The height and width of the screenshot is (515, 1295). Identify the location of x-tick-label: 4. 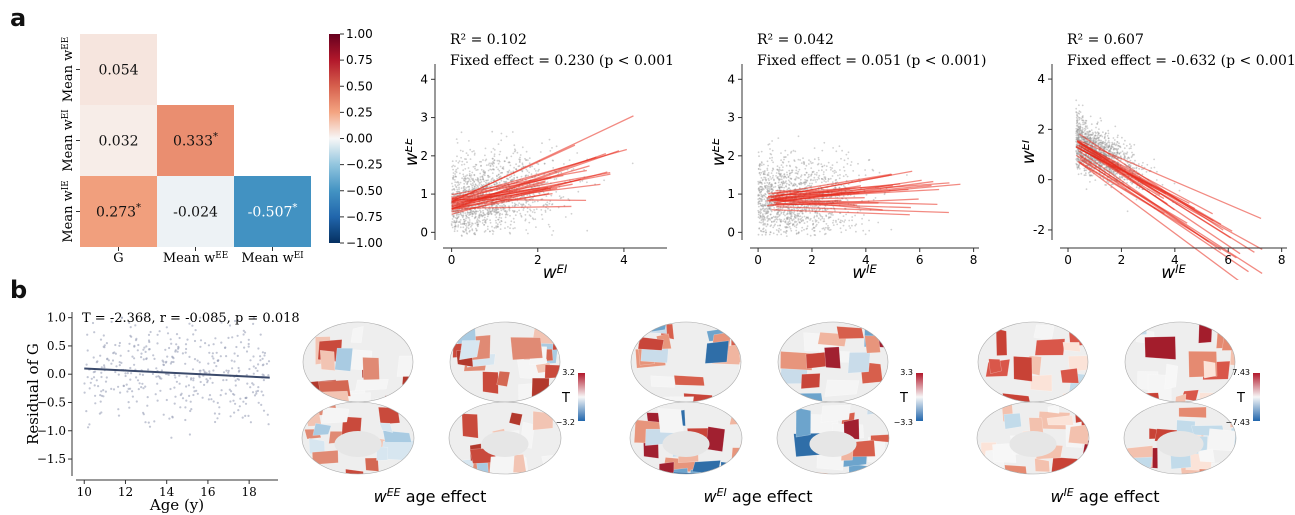
(1175, 260).